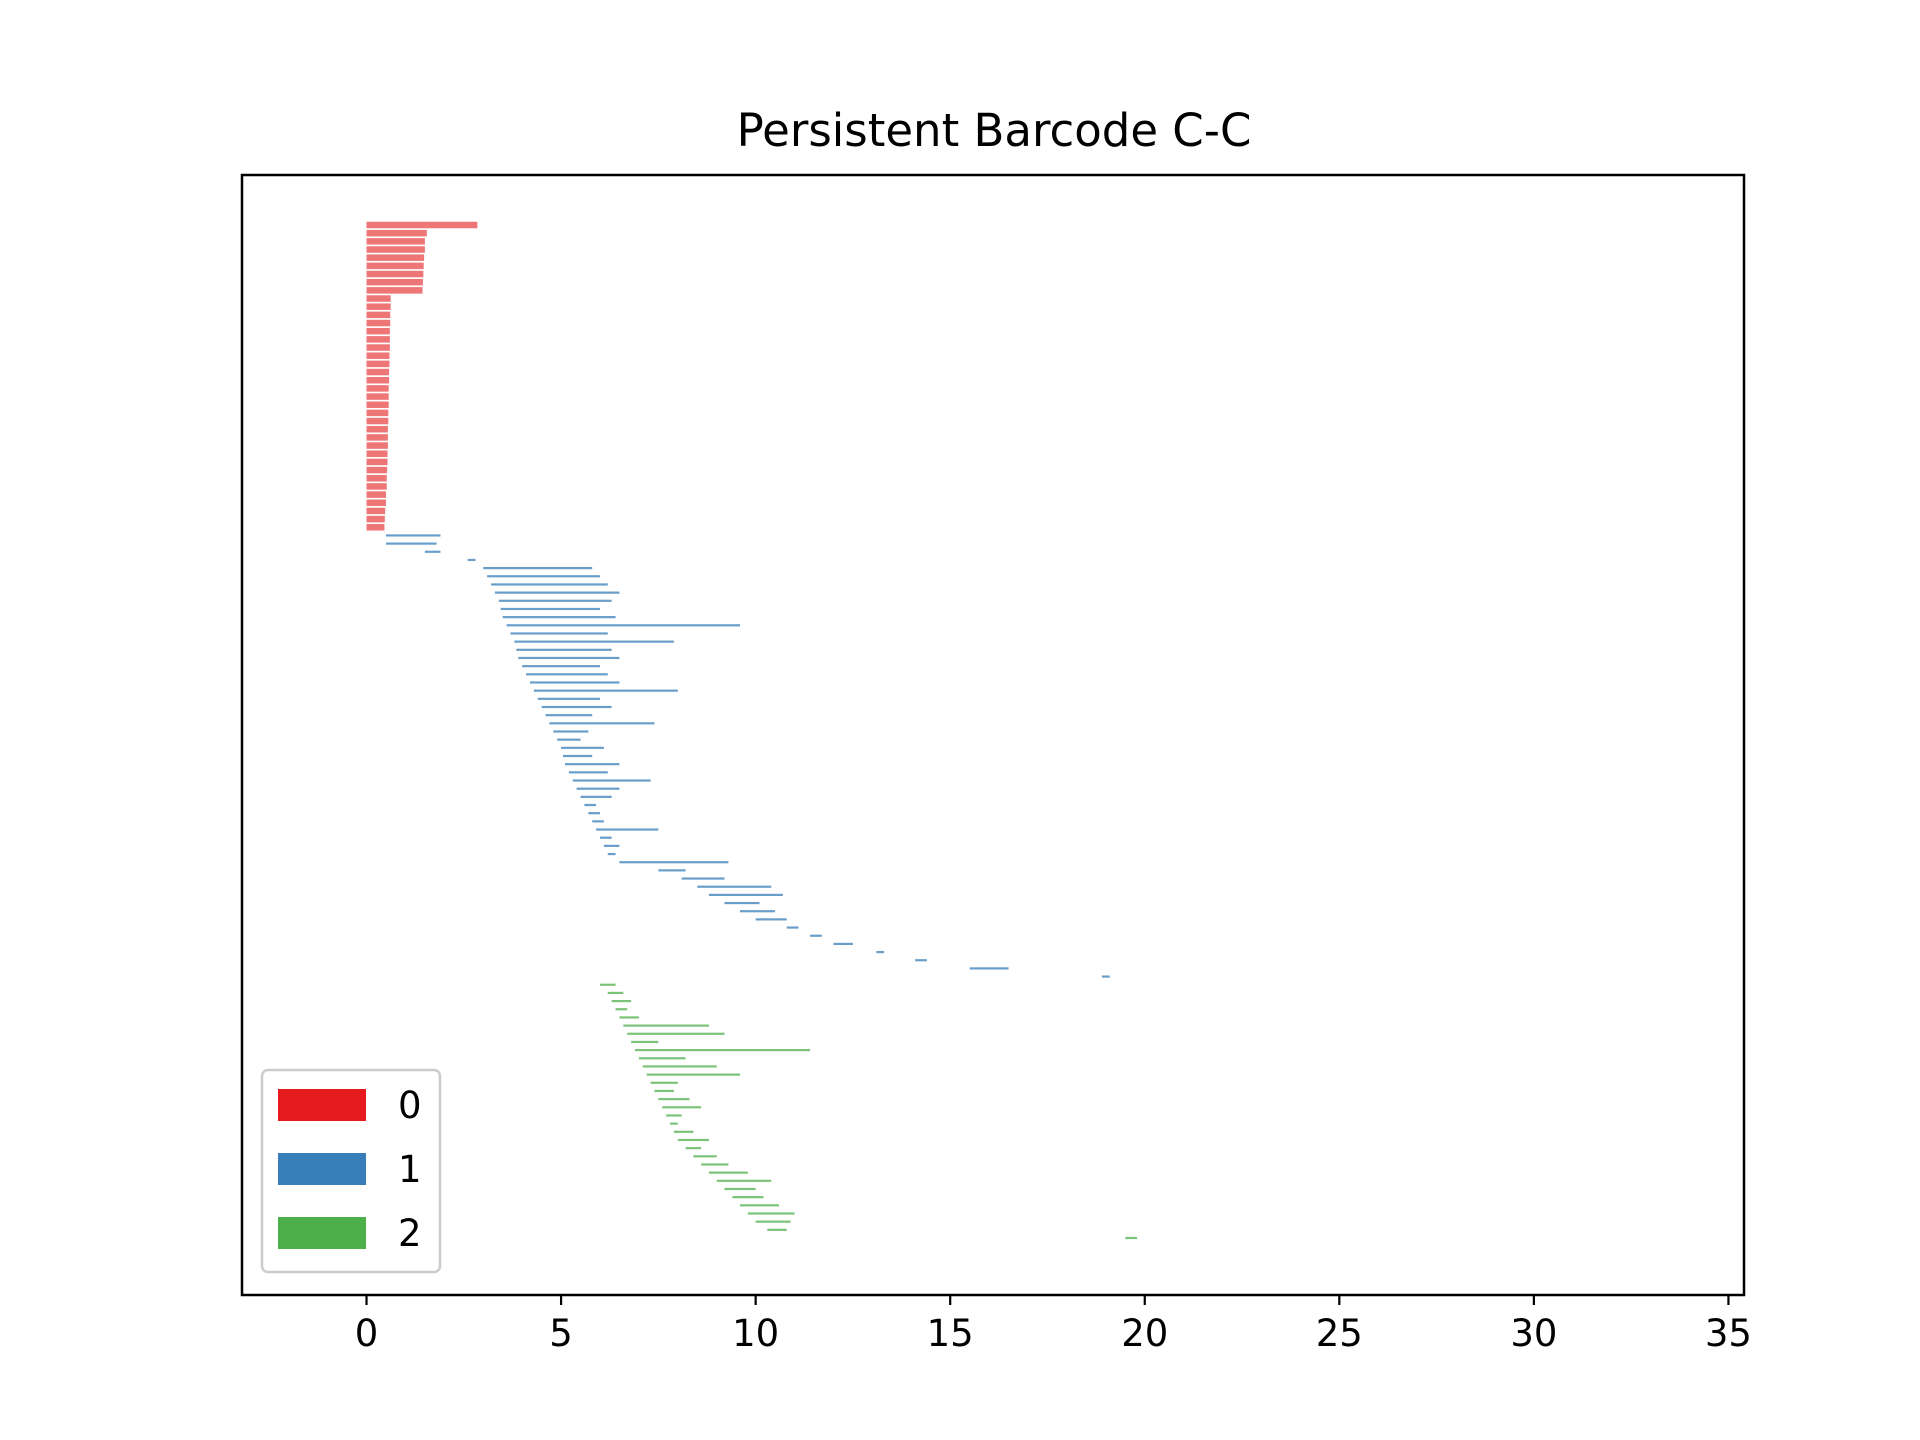 The height and width of the screenshot is (1440, 1920). Describe the element at coordinates (1053, 1325) in the screenshot. I see `x-axis-ticks: 0 5 10 15 20 25 30 35` at that location.